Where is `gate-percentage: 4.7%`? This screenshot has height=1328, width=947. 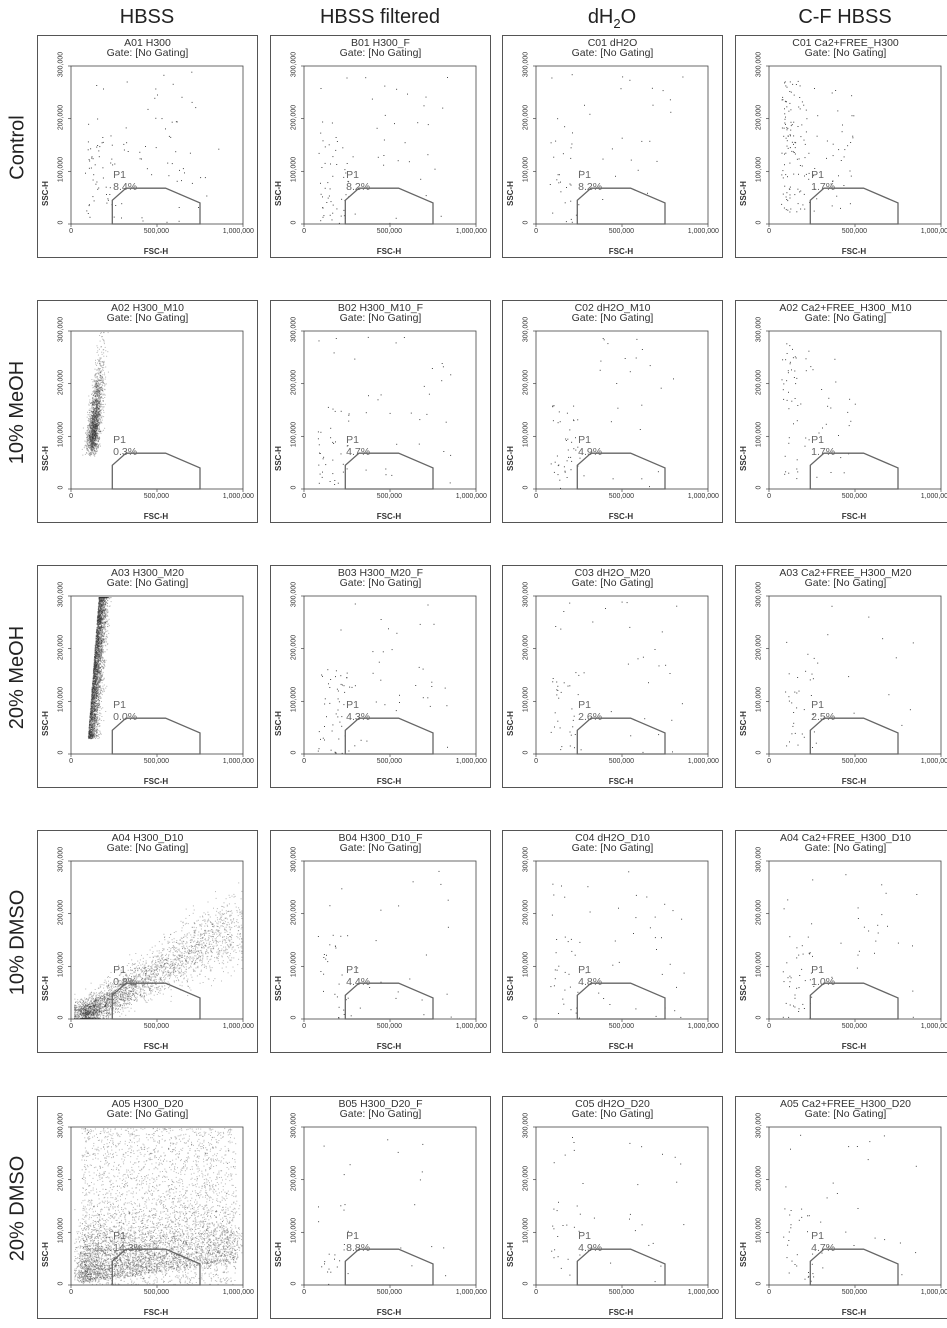 gate-percentage: 4.7% is located at coordinates (358, 452).